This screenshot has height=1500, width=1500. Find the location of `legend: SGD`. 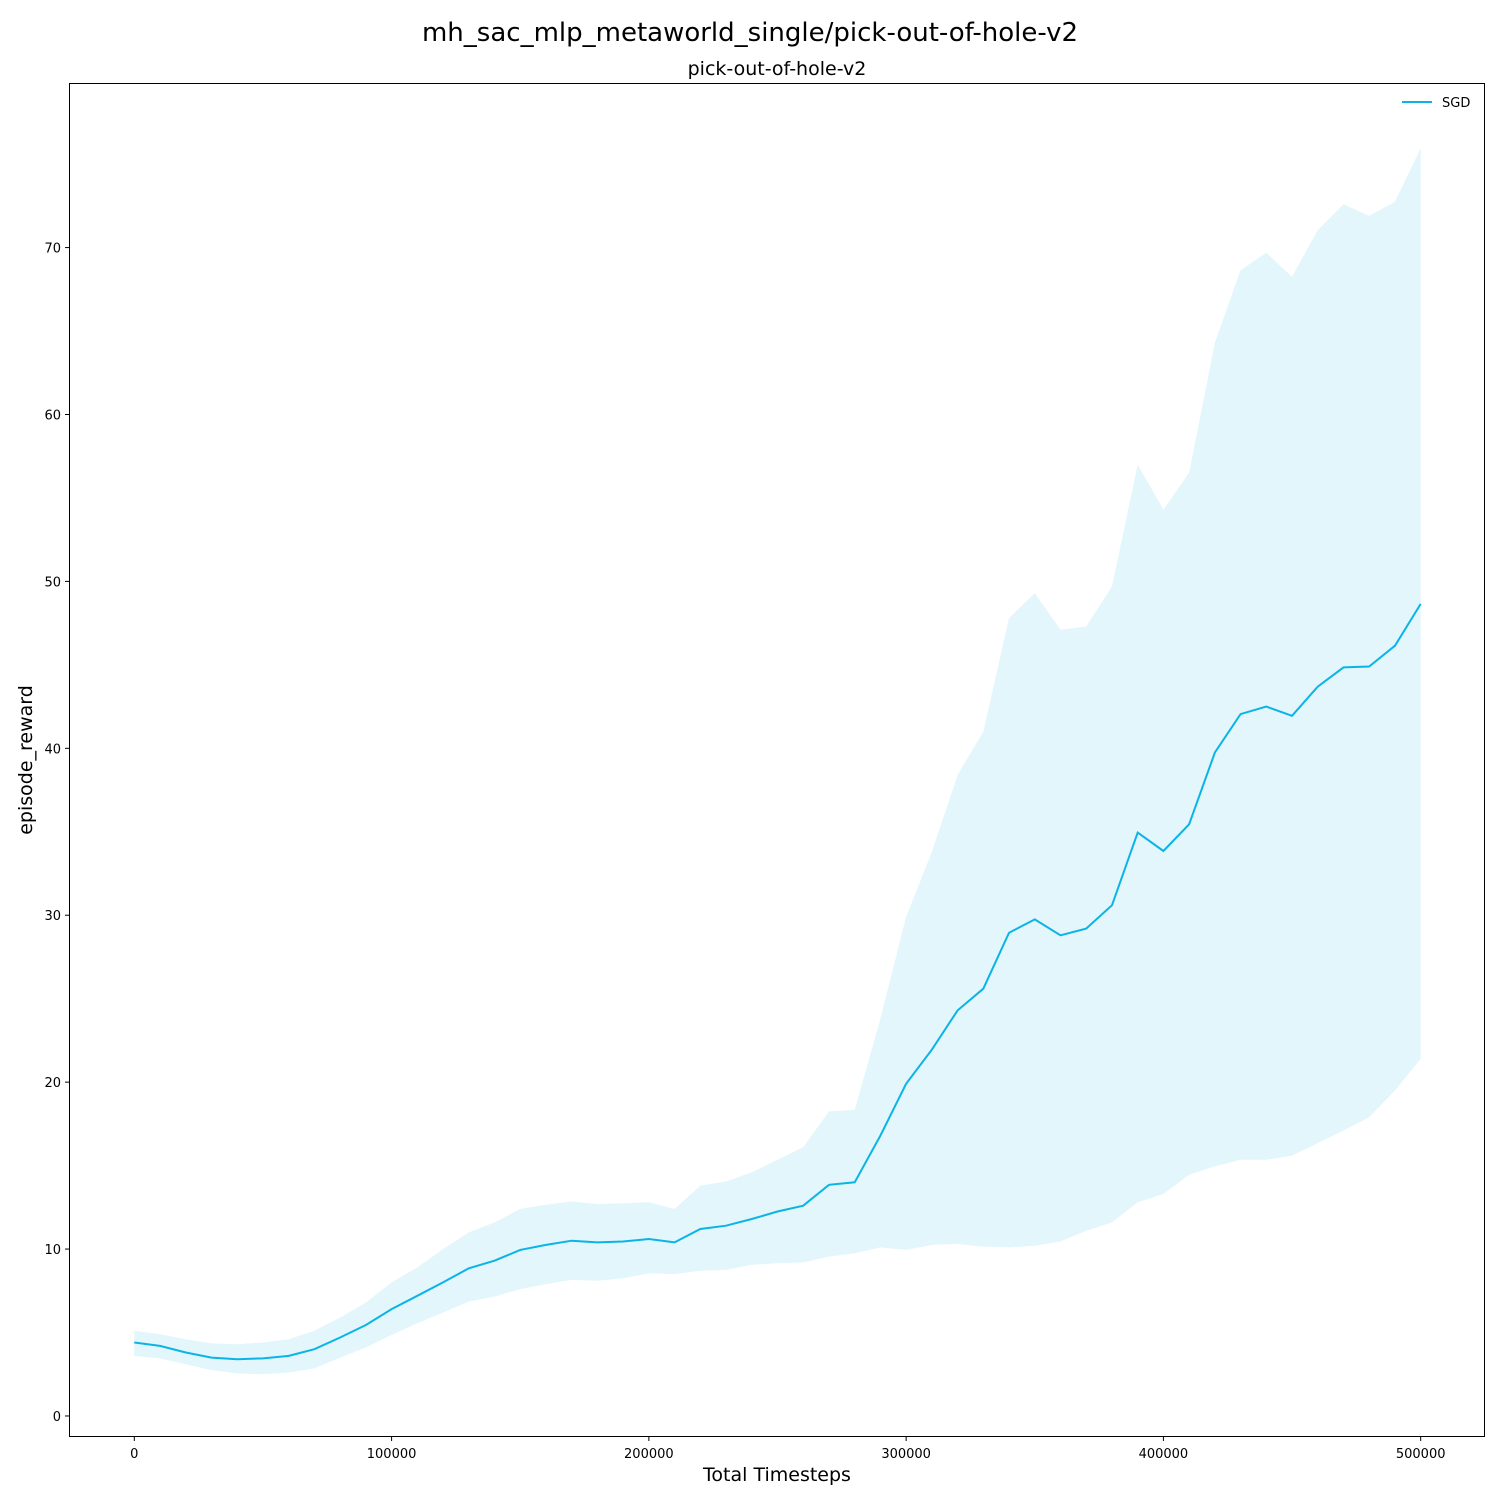

legend: SGD is located at coordinates (1436, 103).